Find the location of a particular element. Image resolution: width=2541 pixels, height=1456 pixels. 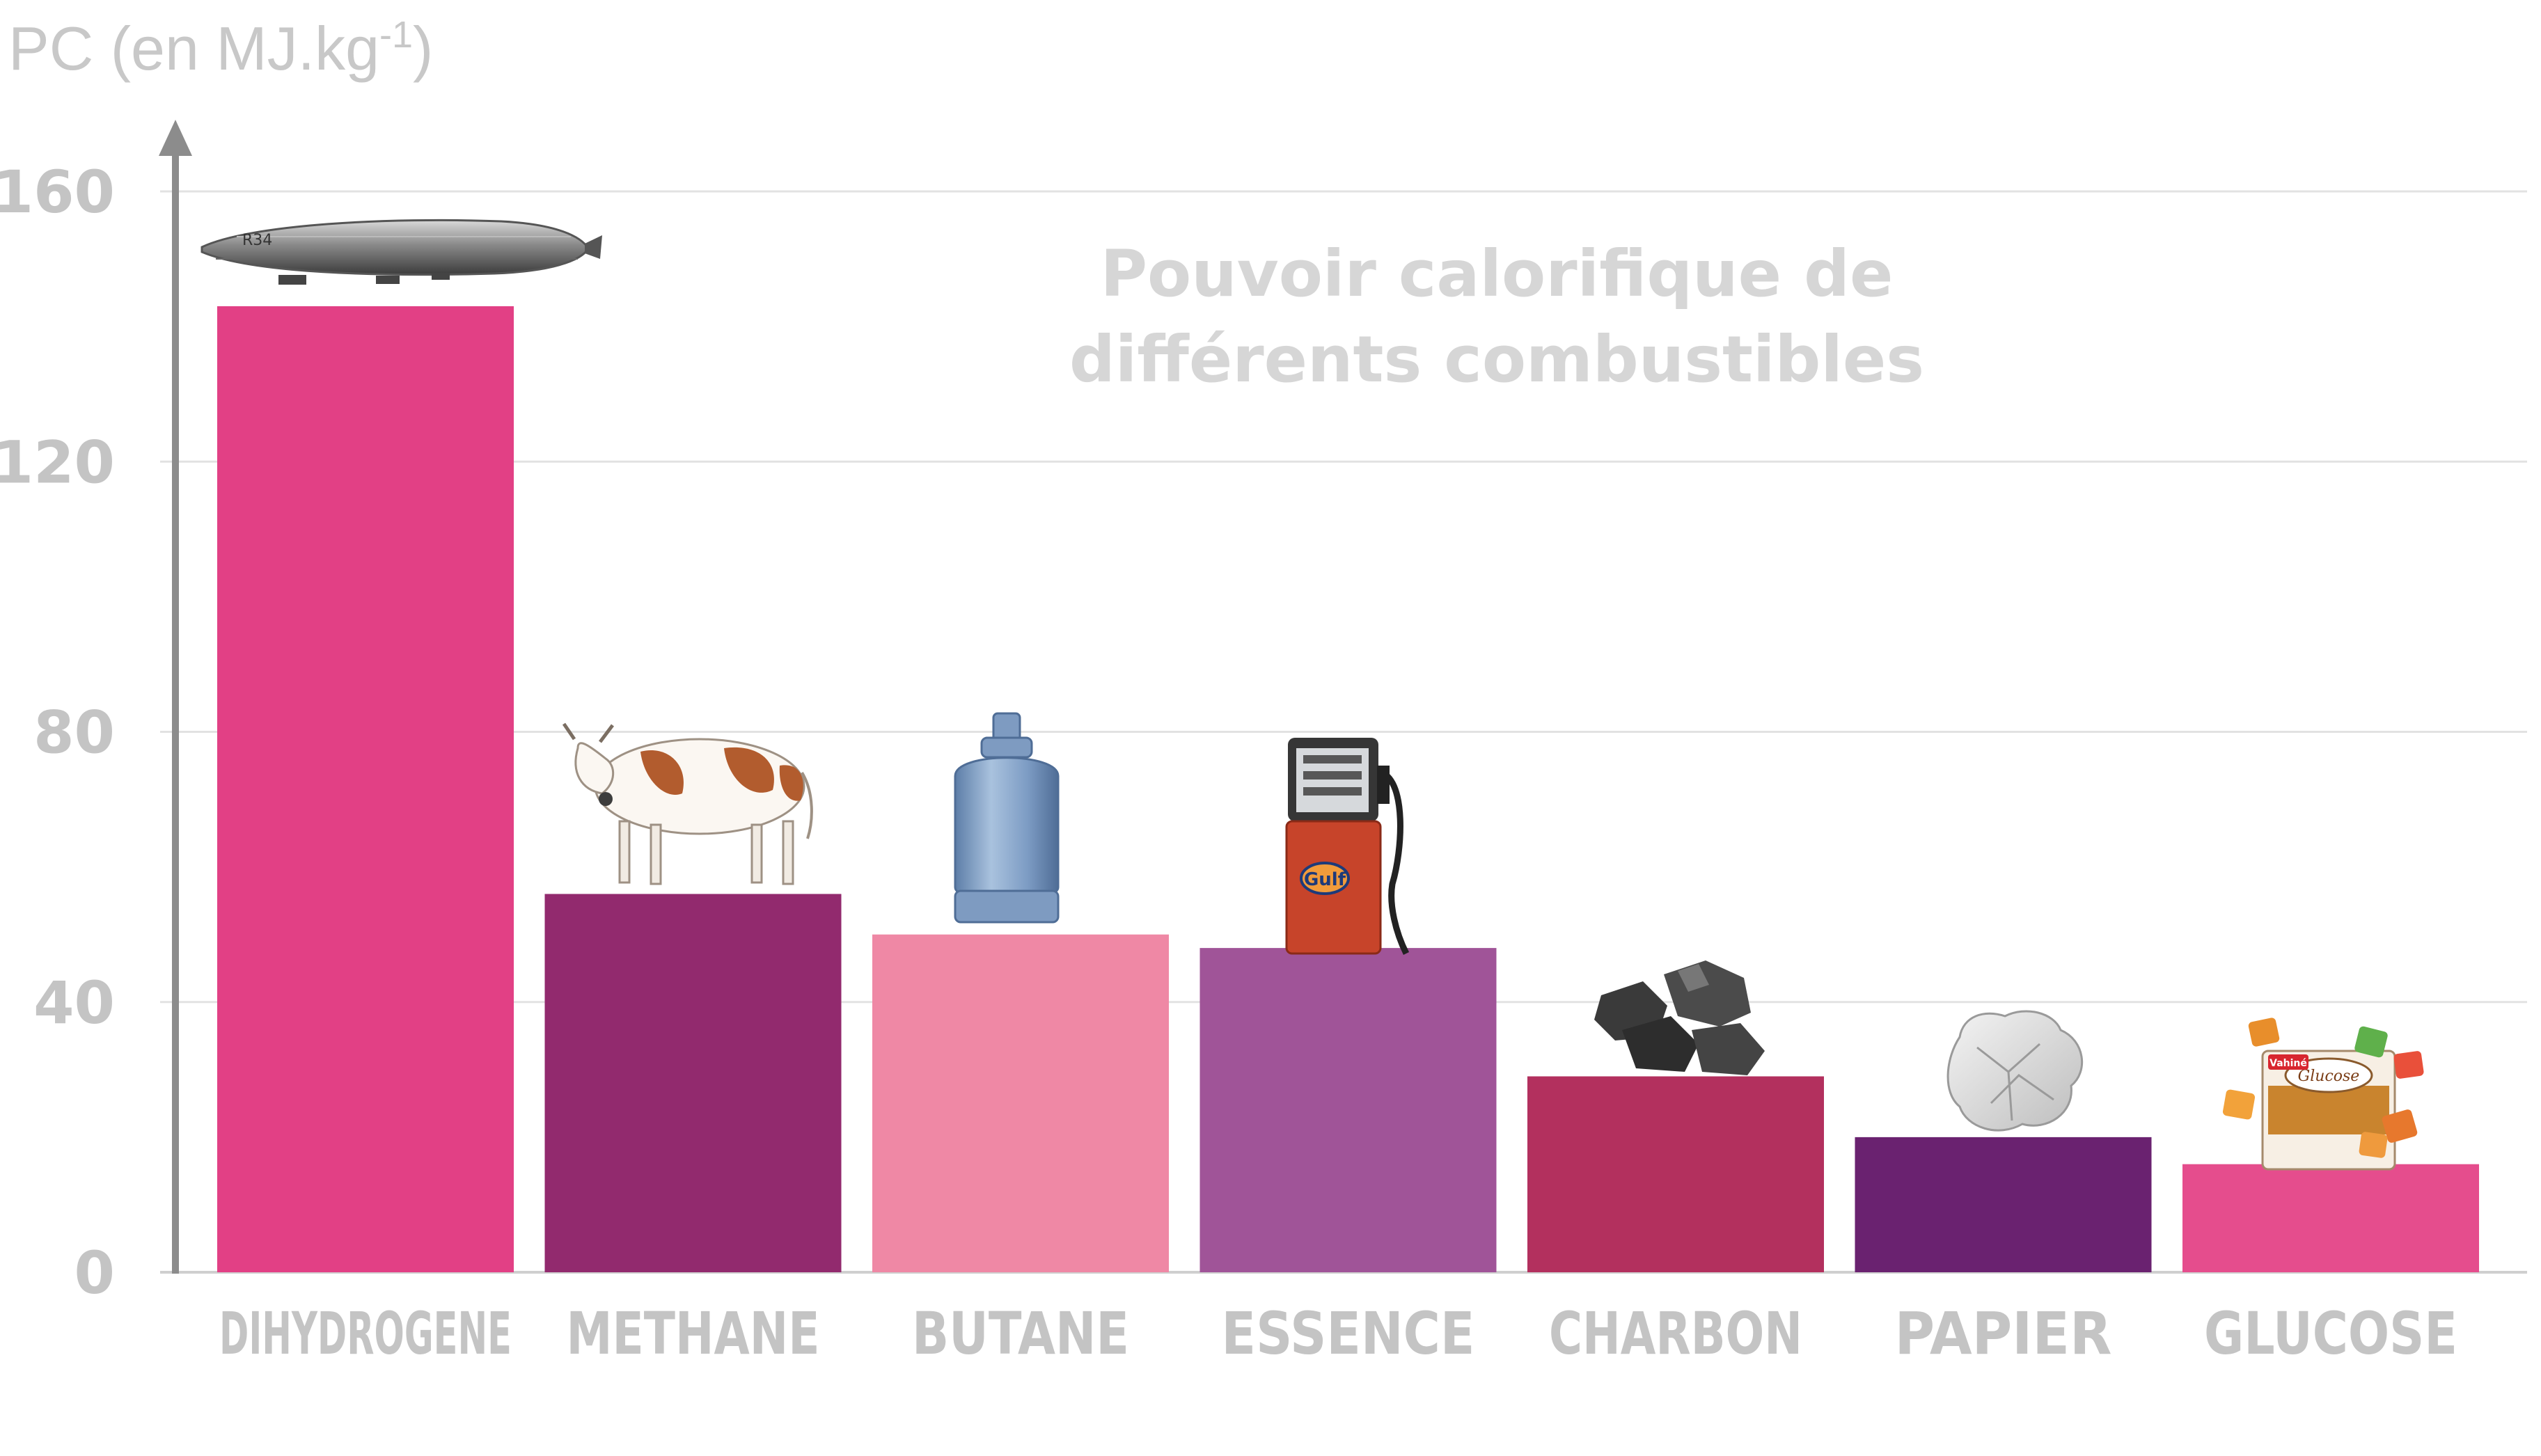

bar-glucose is located at coordinates (2330, 1218).